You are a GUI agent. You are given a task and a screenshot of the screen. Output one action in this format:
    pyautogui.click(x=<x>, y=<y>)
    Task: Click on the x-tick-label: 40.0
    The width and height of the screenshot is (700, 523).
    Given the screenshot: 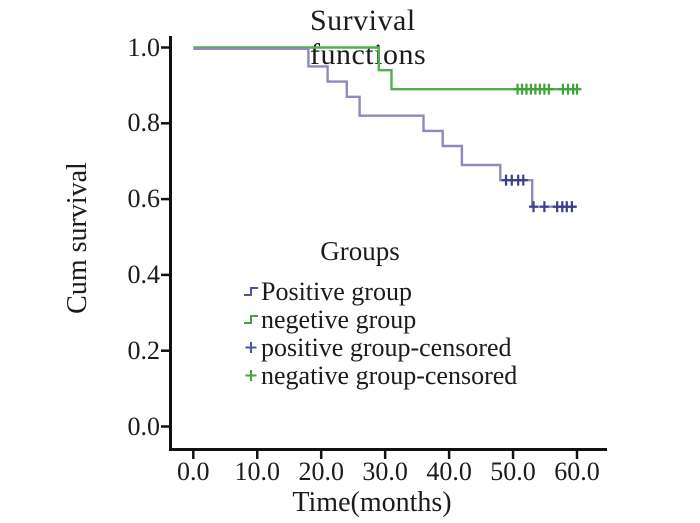 What is the action you would take?
    pyautogui.click(x=449, y=471)
    